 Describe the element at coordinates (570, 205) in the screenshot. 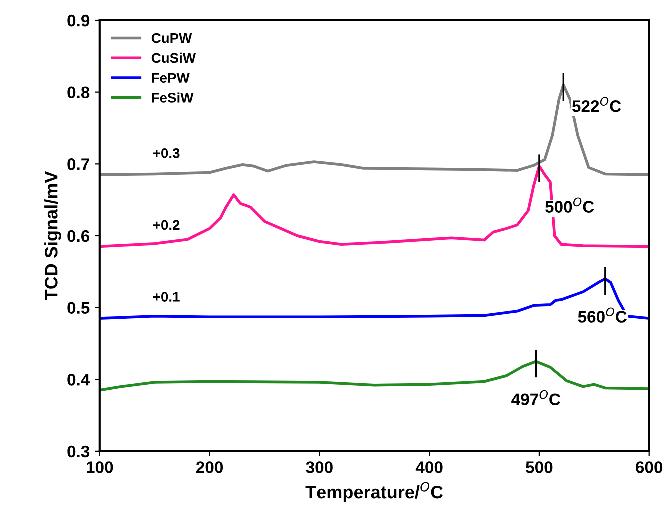

I see `annotation: 500$^{O}$C` at that location.